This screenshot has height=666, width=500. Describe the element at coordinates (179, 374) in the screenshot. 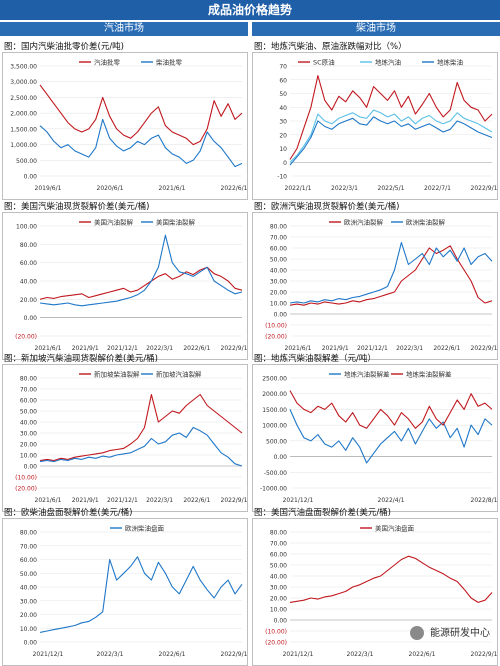

I see `legend-label: 新加坡汽油裂解` at that location.